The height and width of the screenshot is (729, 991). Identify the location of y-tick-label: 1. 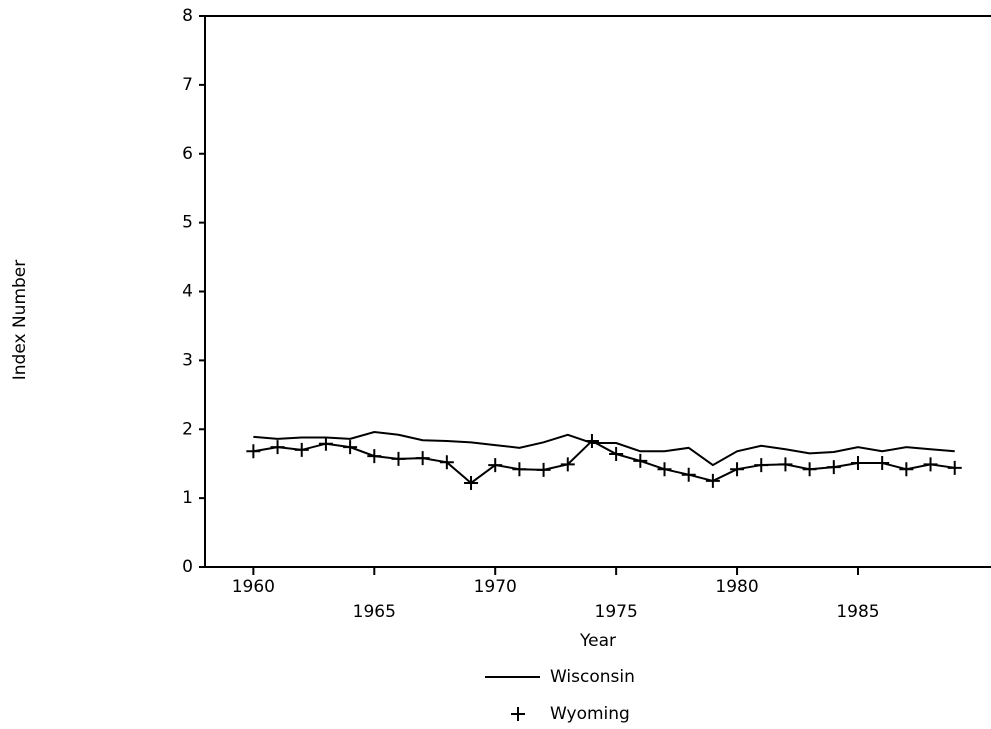
(187, 498).